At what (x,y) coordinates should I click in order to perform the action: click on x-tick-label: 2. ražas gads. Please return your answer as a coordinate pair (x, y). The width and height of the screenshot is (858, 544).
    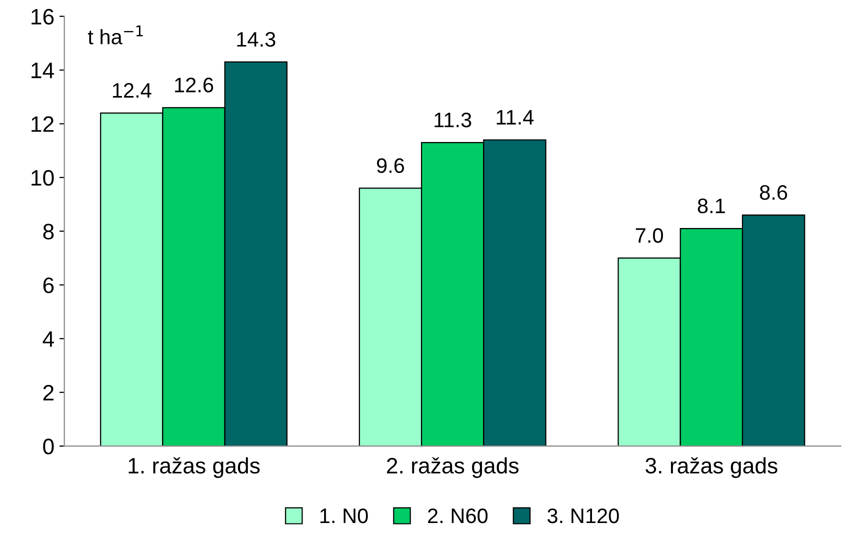
    Looking at the image, I should click on (453, 467).